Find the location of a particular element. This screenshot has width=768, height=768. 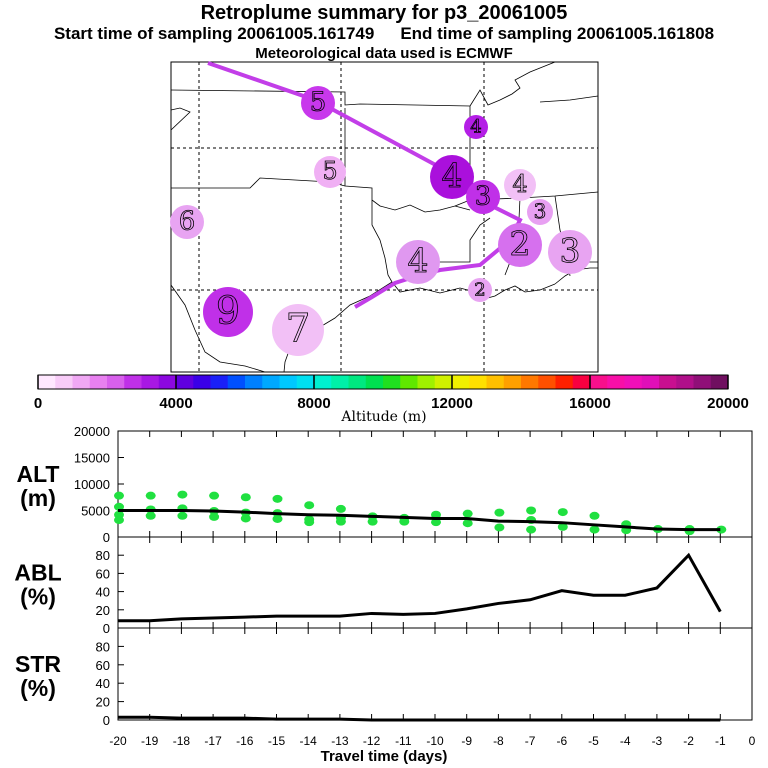

colorbar-label: Altitude (m) is located at coordinates (384, 417).